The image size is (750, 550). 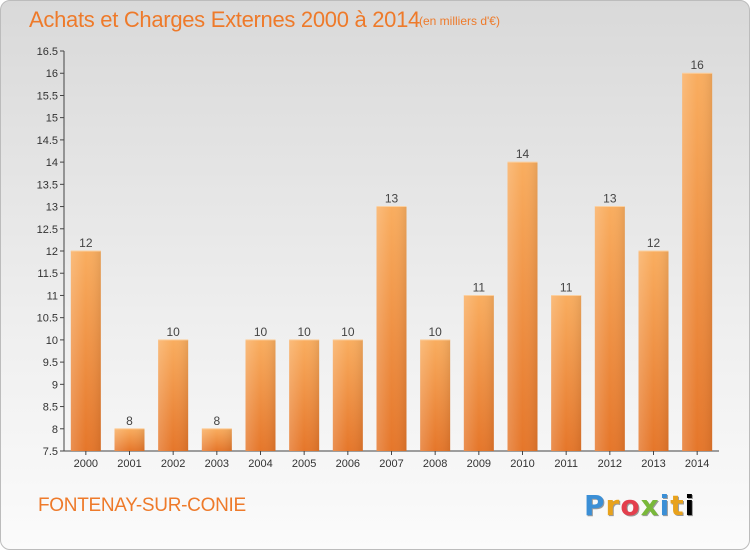 I want to click on x-tick-label: 2009, so click(x=479, y=464).